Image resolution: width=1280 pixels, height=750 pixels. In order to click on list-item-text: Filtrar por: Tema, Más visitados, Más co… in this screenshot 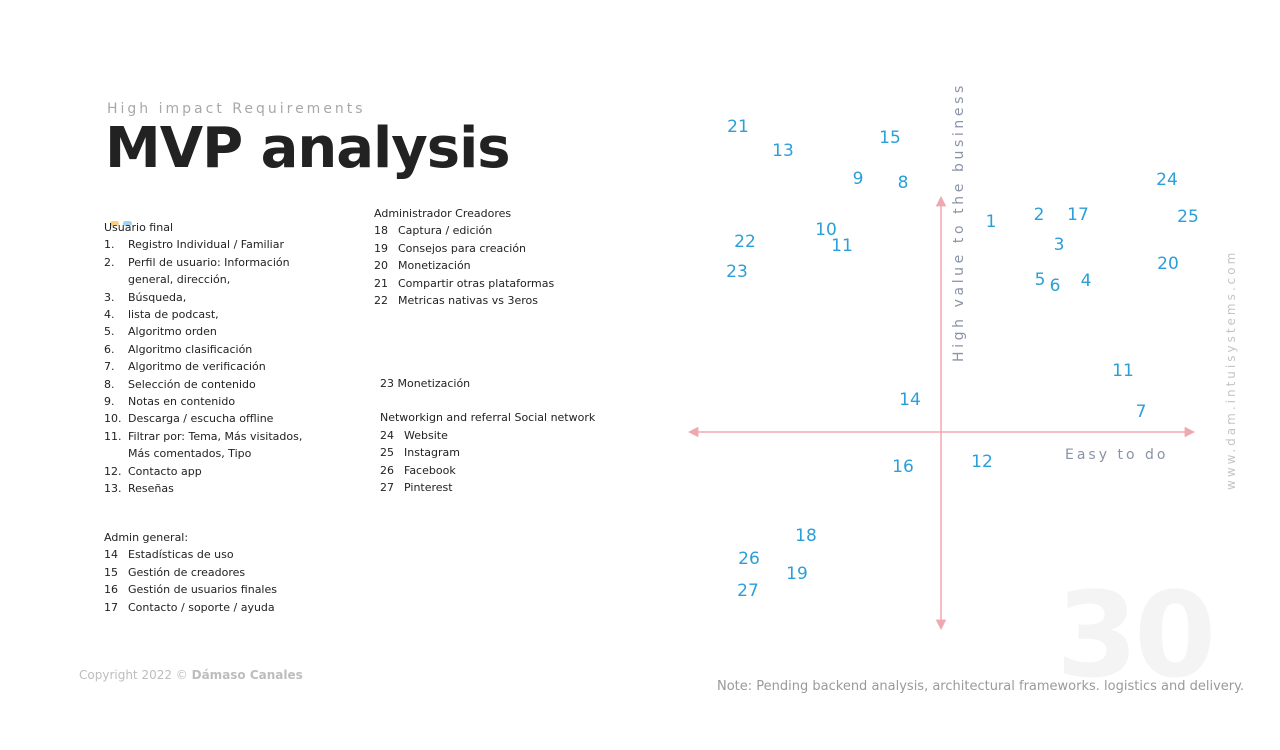, I will do `click(215, 445)`.